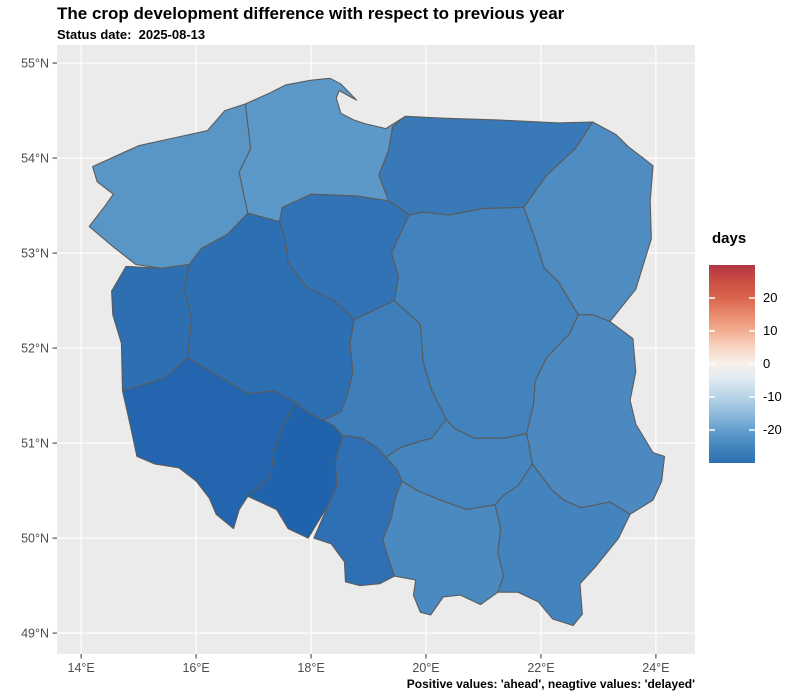 This screenshot has width=800, height=700. I want to click on y-tick-label: 50°N, so click(35, 539).